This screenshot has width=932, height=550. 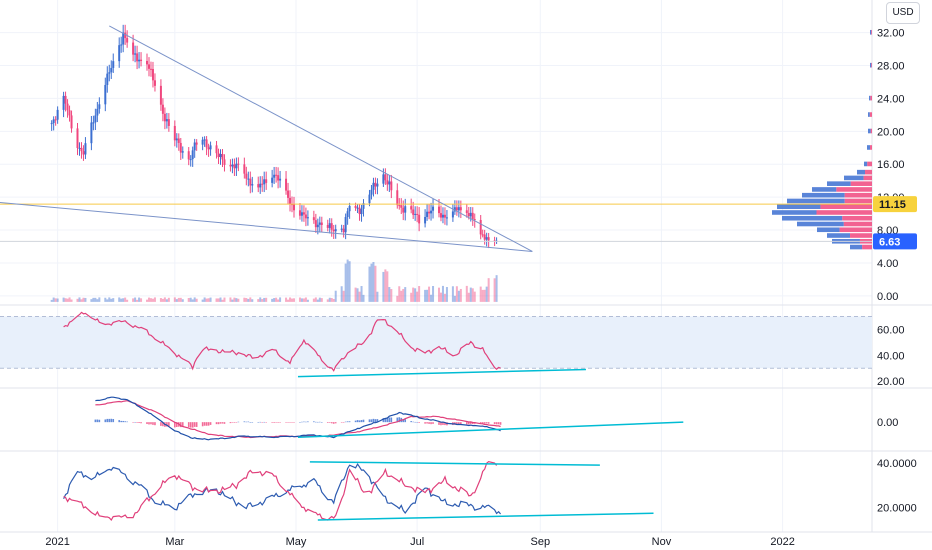 I want to click on macd-trendline, so click(x=490, y=429).